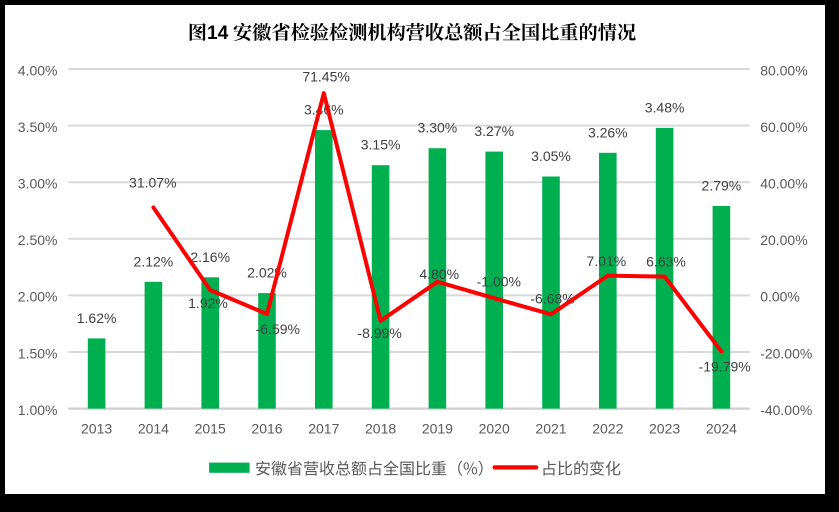  Describe the element at coordinates (494, 131) in the screenshot. I see `svg-text: 3.27%` at that location.